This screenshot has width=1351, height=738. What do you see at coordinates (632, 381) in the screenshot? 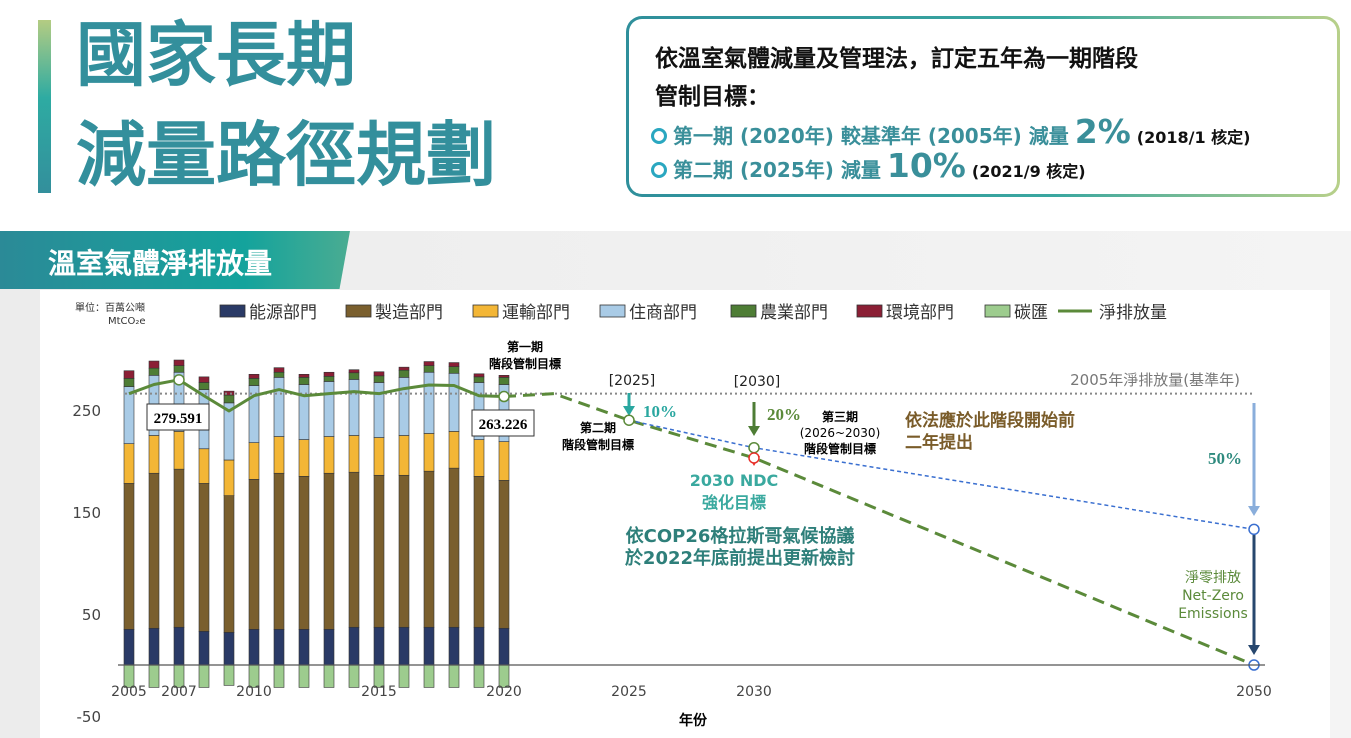
I see `year-2025-label: [2025]` at bounding box center [632, 381].